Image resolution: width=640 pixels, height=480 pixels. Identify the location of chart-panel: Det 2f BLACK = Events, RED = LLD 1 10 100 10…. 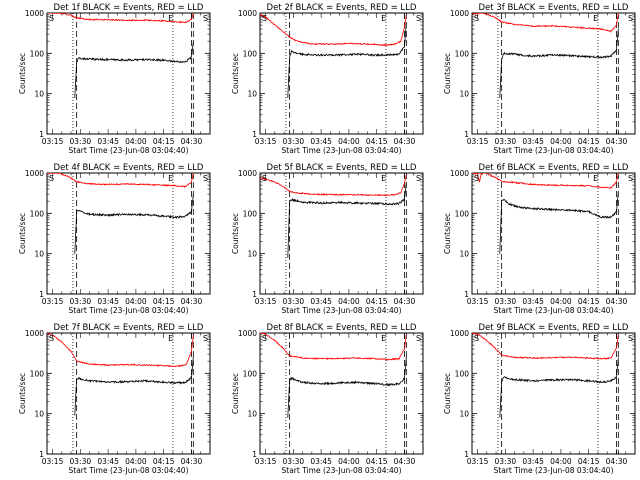
(327, 79).